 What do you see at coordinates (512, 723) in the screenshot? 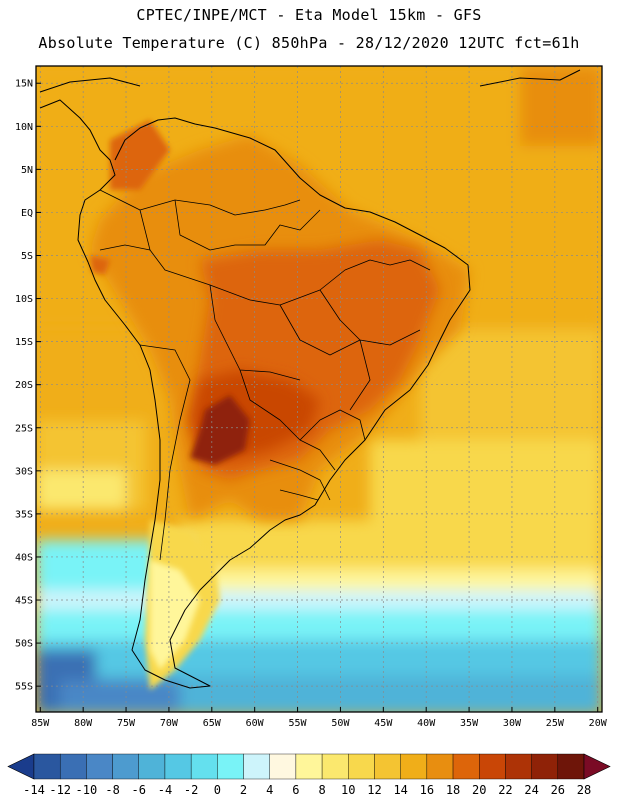
I see `lon-label: 30W` at bounding box center [512, 723].